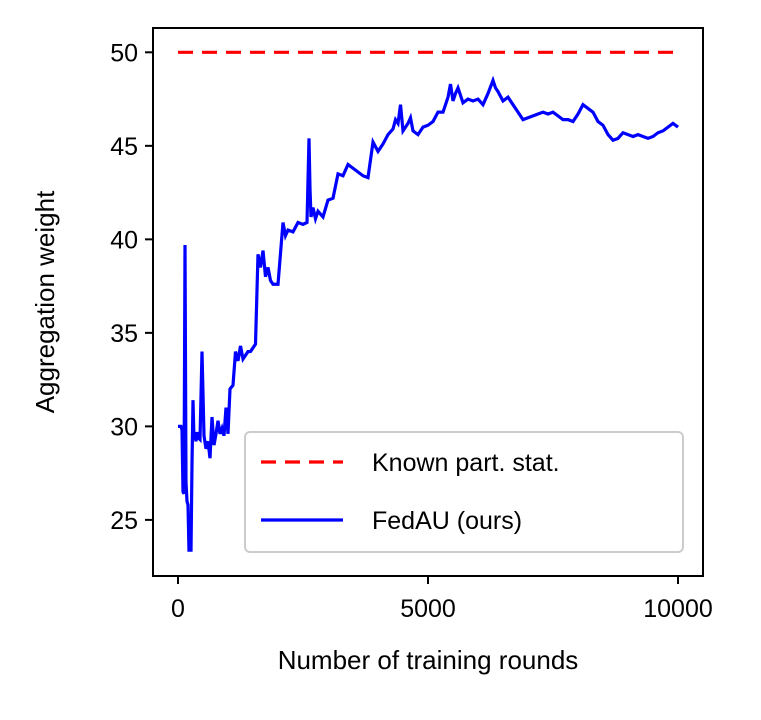 This screenshot has width=761, height=720. Describe the element at coordinates (678, 609) in the screenshot. I see `x-tick-label: 10000` at that location.